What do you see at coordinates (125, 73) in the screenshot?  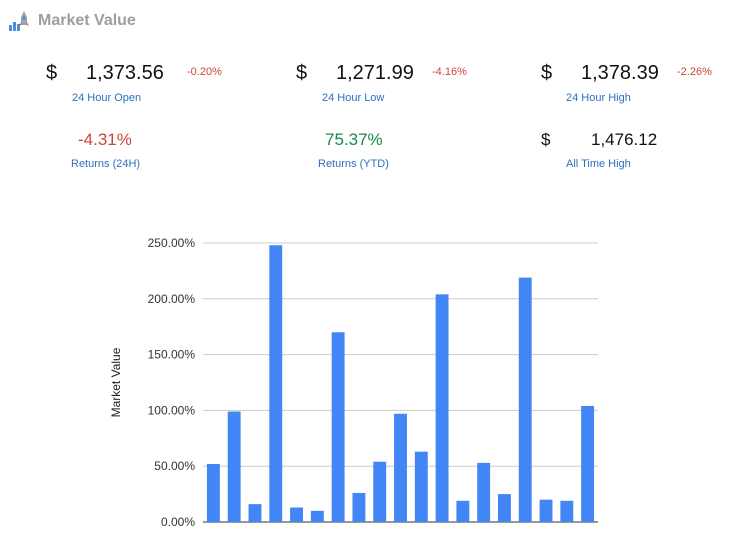 I see `open-value: 1,373.56` at bounding box center [125, 73].